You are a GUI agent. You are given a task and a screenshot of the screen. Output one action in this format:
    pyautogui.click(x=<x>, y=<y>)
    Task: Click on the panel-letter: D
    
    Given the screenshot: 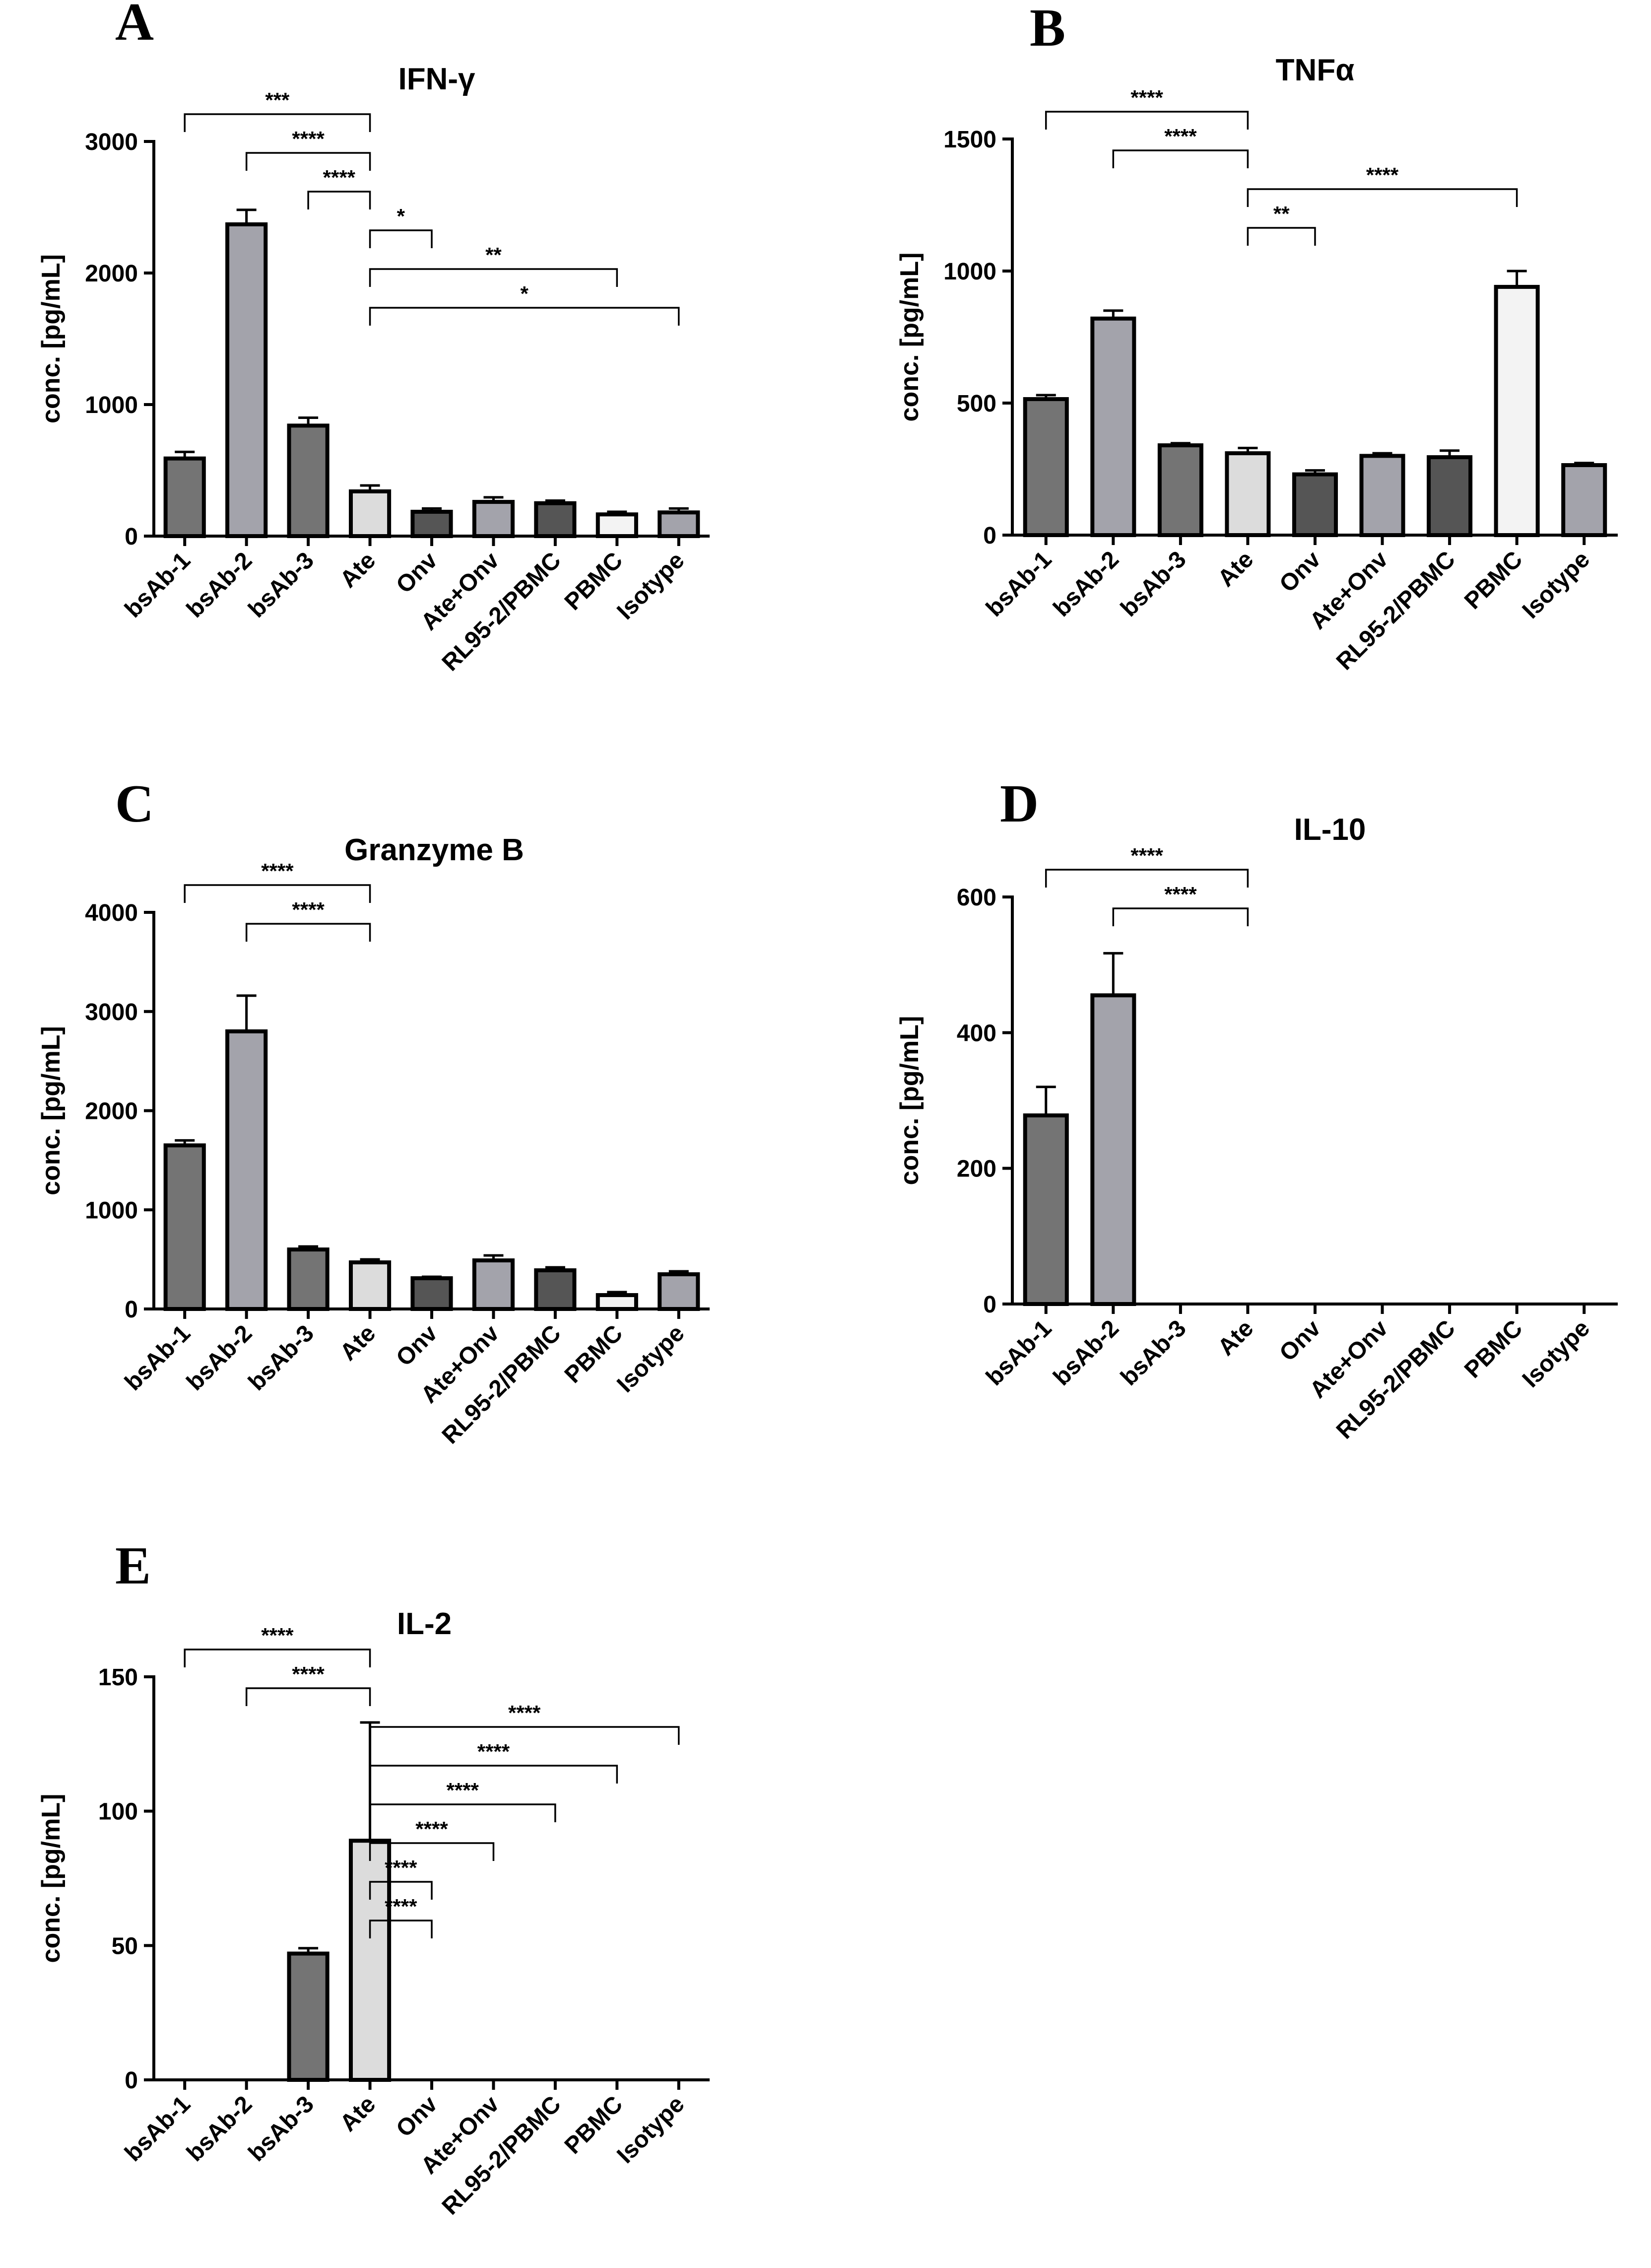 What is the action you would take?
    pyautogui.click(x=1019, y=804)
    